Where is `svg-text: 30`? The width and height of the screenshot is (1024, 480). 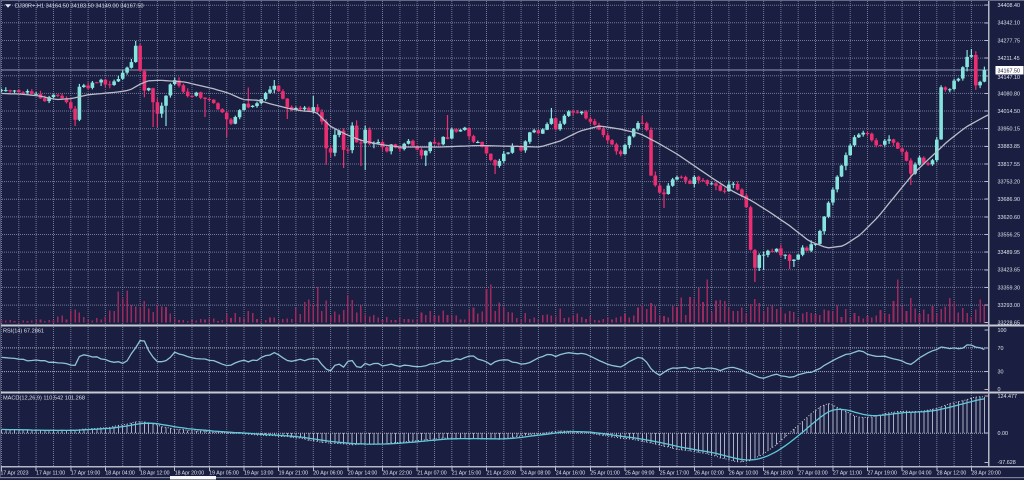
svg-text: 30 is located at coordinates (1001, 373).